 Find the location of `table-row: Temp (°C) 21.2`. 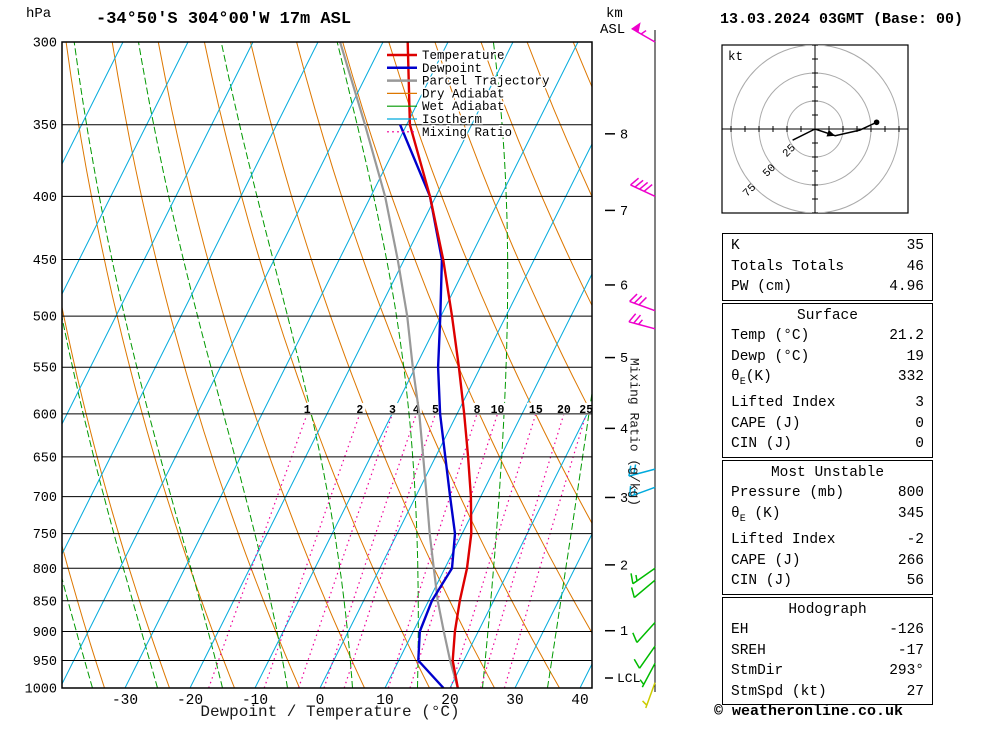

table-row: Temp (°C) 21.2 is located at coordinates (827, 336).